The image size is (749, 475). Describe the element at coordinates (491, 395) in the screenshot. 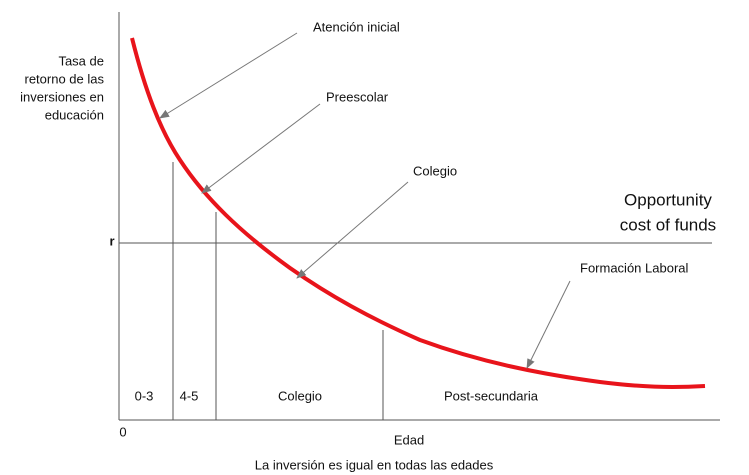

I see `segment-label: Post-secundaria` at that location.